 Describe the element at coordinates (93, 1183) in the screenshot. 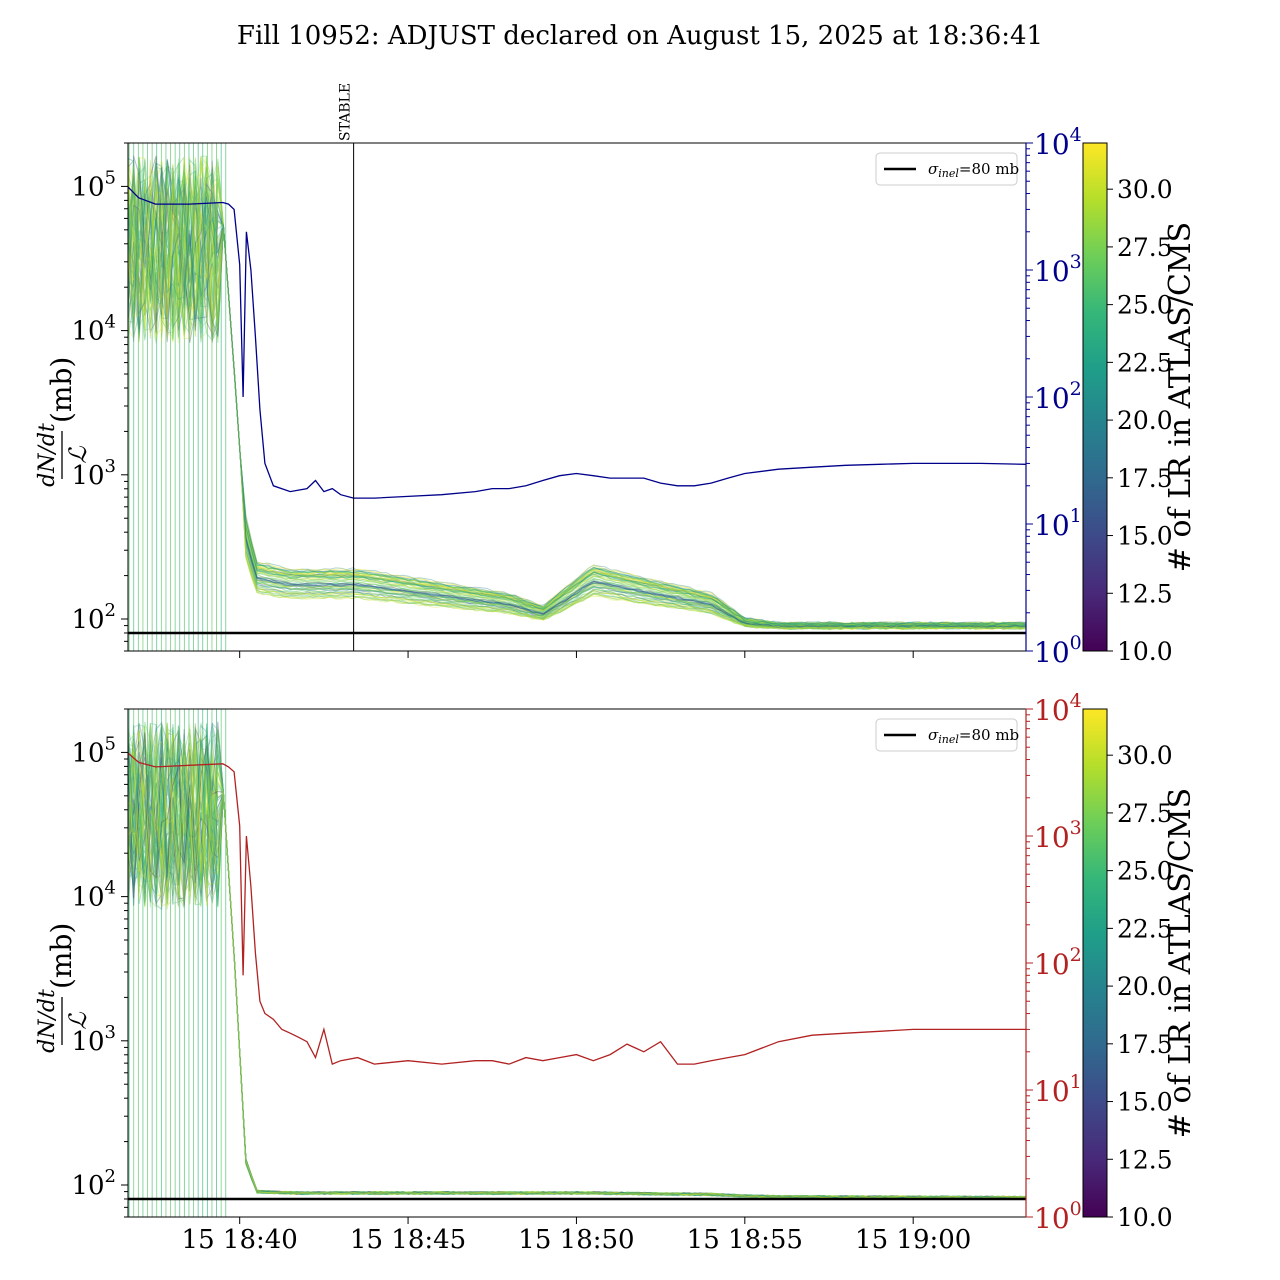

I see `left-tick-label: 10²` at that location.